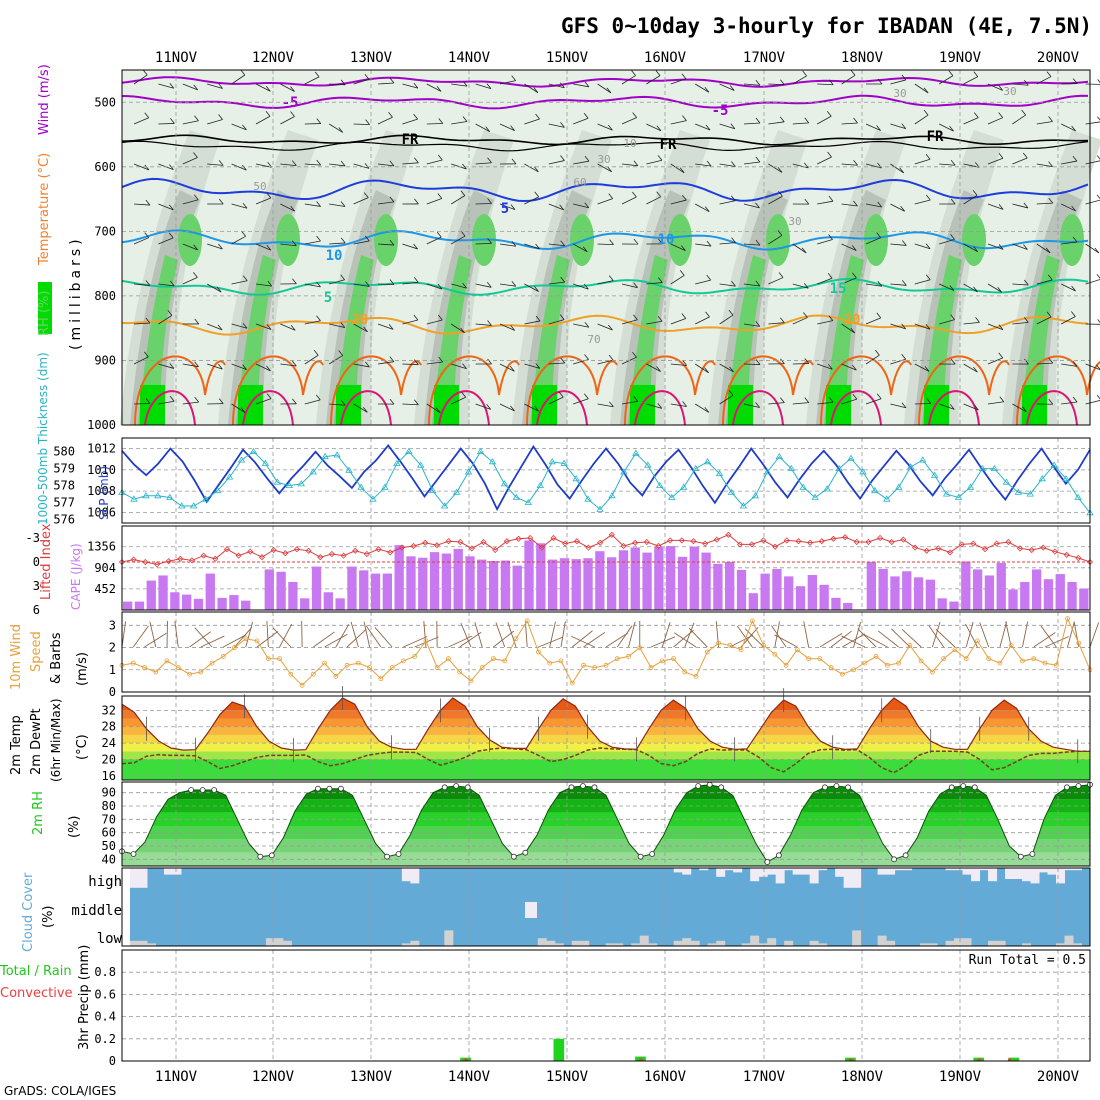  I want to click on contour-label: 30, so click(603, 159).